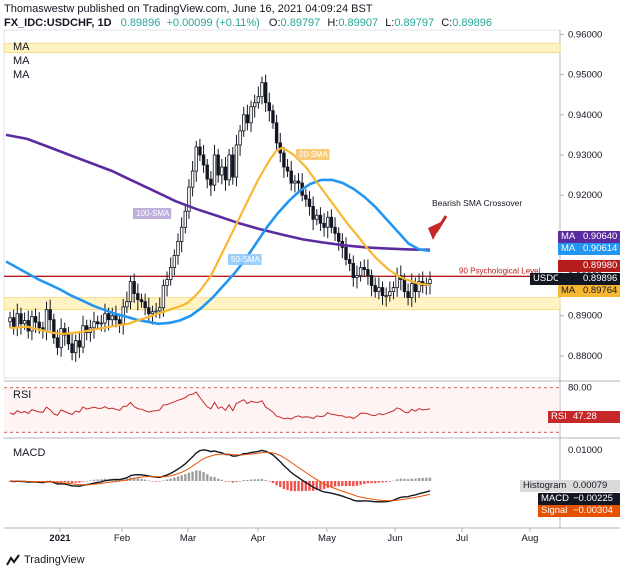 This screenshot has width=624, height=575. Describe the element at coordinates (282, 410) in the screenshot. I see `rsi-band` at that location.